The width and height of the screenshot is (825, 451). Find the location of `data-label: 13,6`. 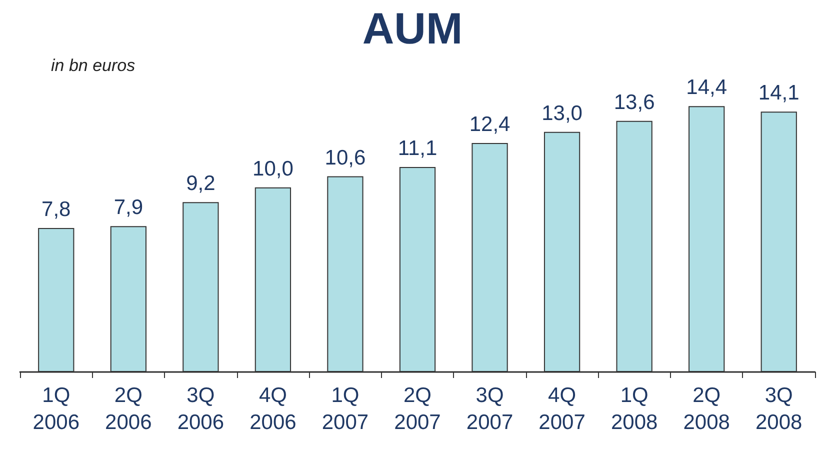

data-label: 13,6 is located at coordinates (634, 102).